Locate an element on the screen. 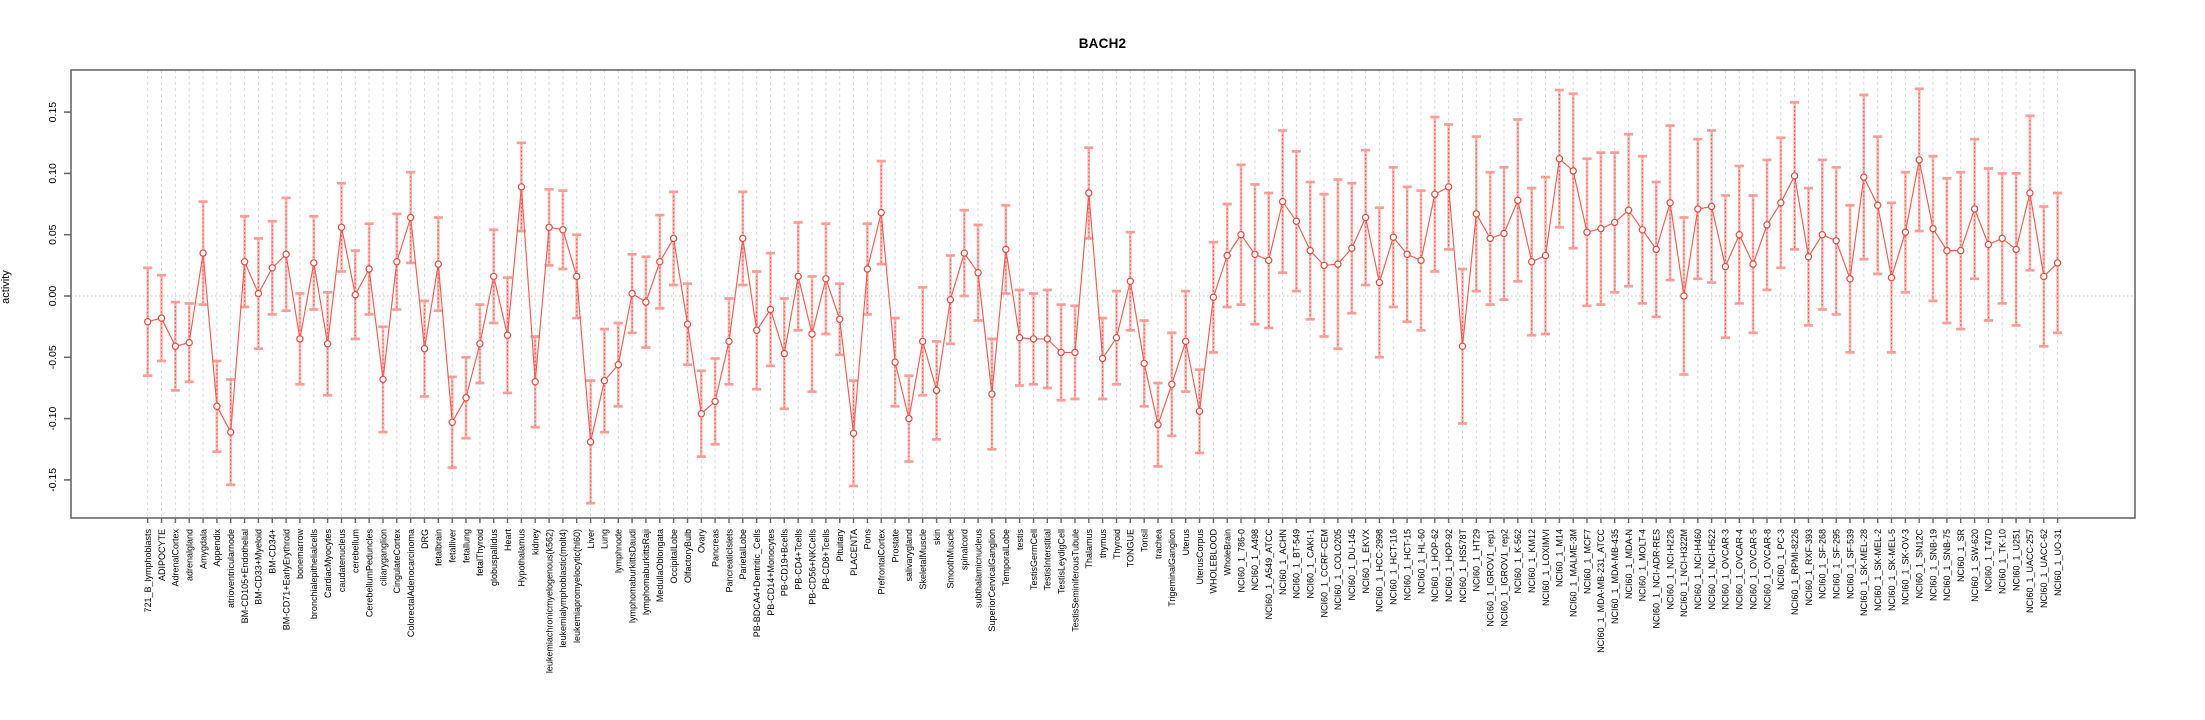 This screenshot has width=2205, height=720. x-tick-label: NCI60_1_HL-60 is located at coordinates (1421, 561).